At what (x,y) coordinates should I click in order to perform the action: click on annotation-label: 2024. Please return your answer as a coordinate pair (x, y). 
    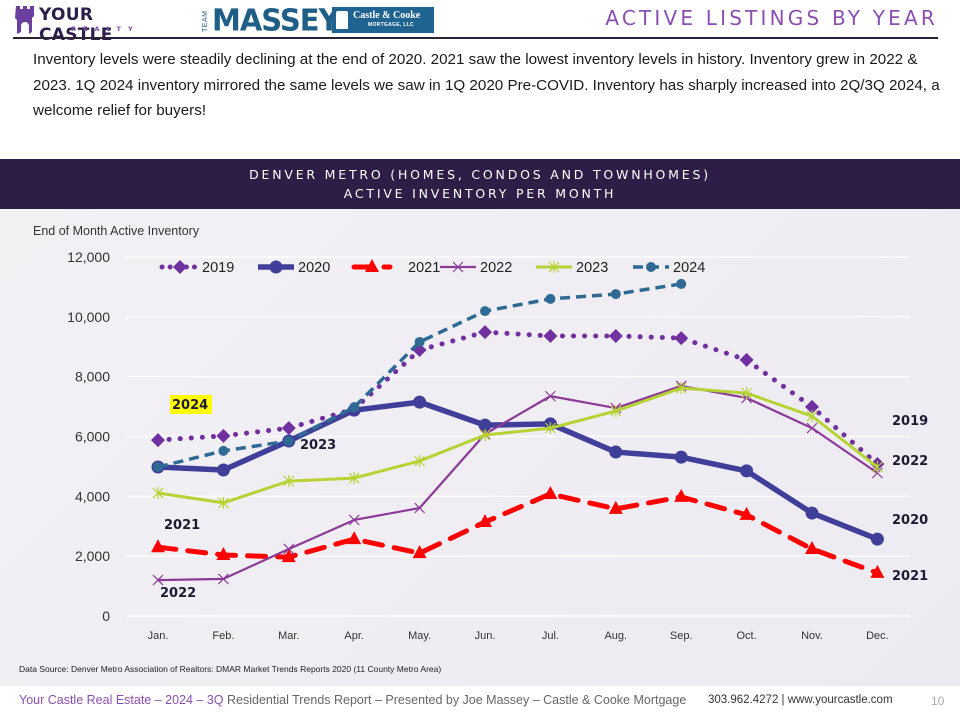
    Looking at the image, I should click on (190, 405).